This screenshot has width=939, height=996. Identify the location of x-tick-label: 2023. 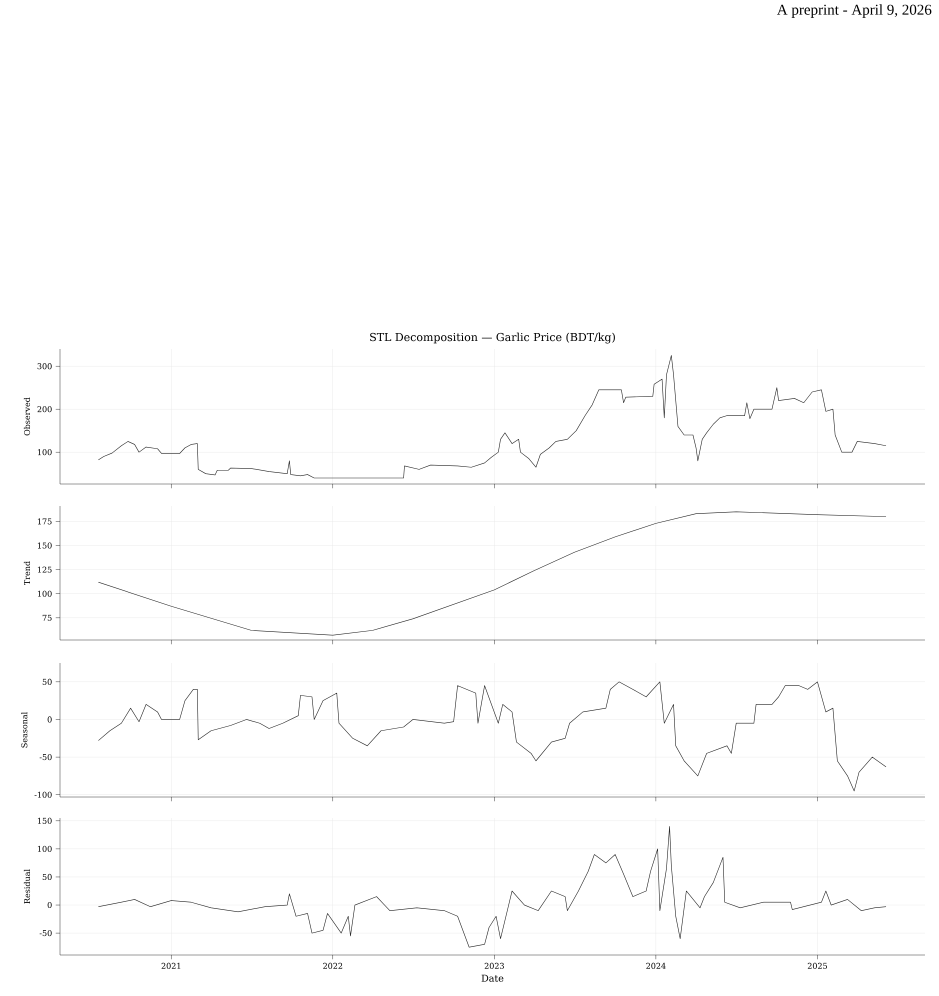
(494, 965).